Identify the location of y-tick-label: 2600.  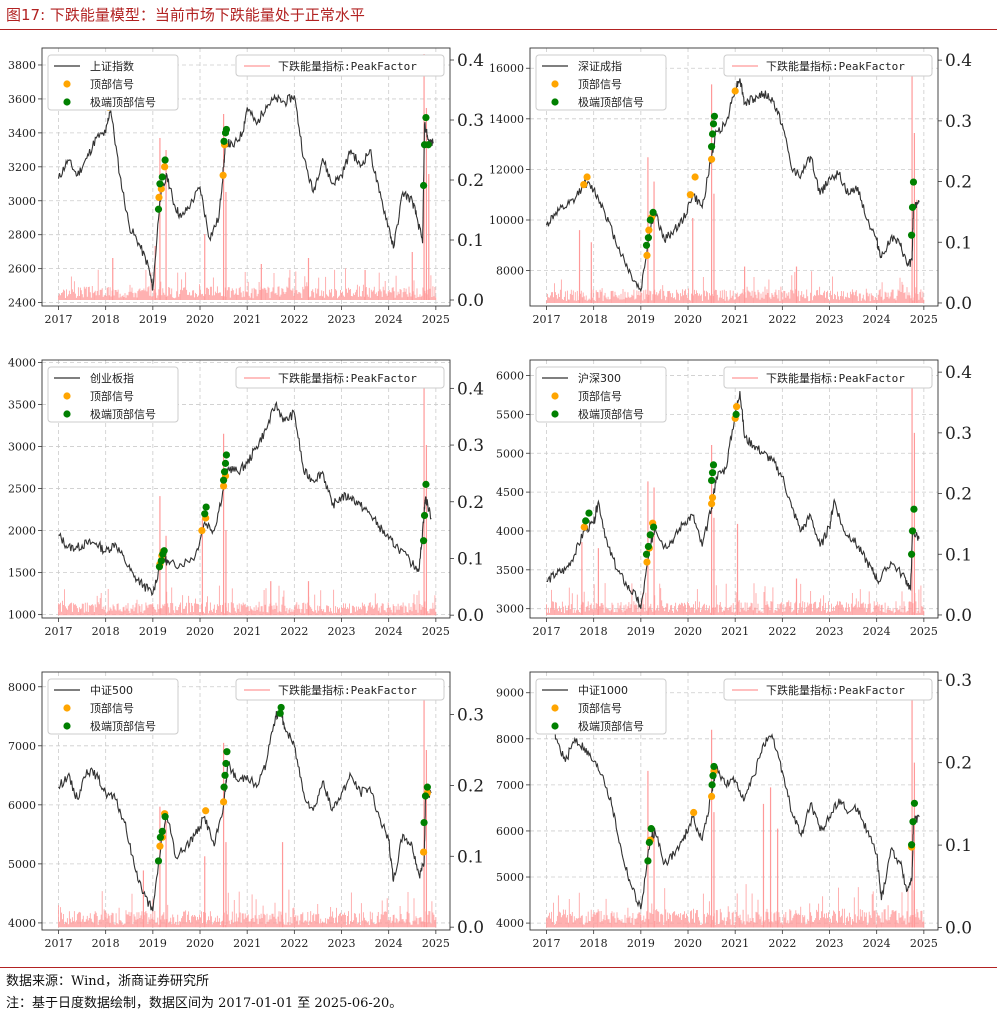
(22, 269).